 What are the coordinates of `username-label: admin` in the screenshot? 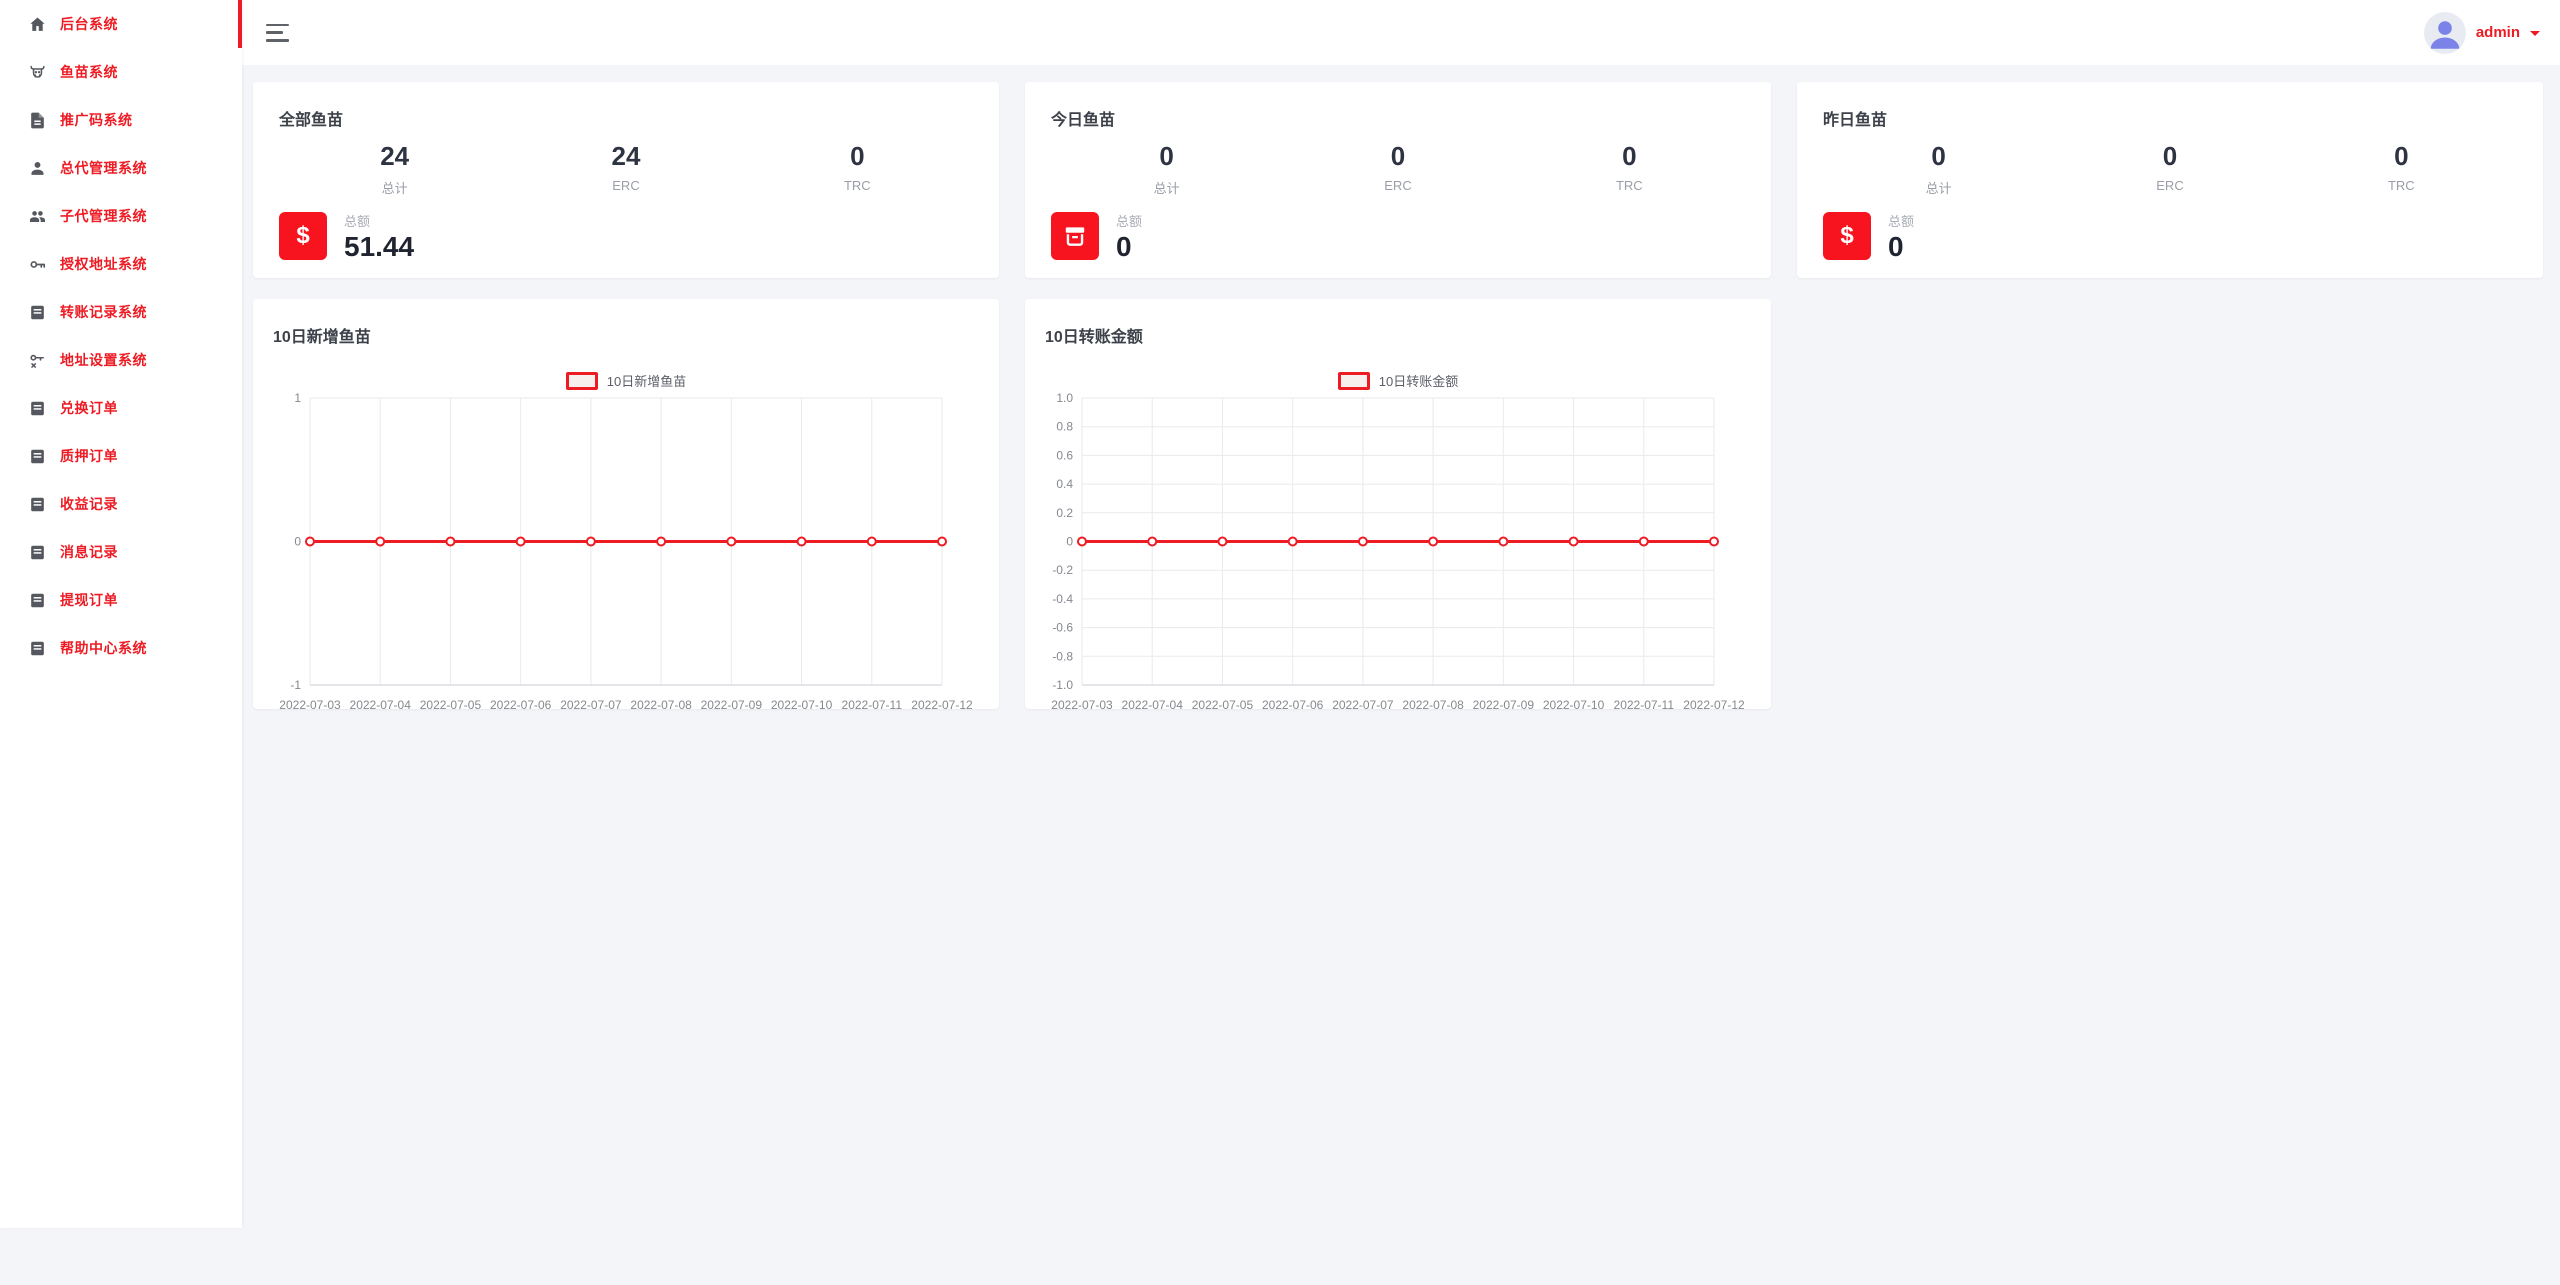 It's located at (2497, 32).